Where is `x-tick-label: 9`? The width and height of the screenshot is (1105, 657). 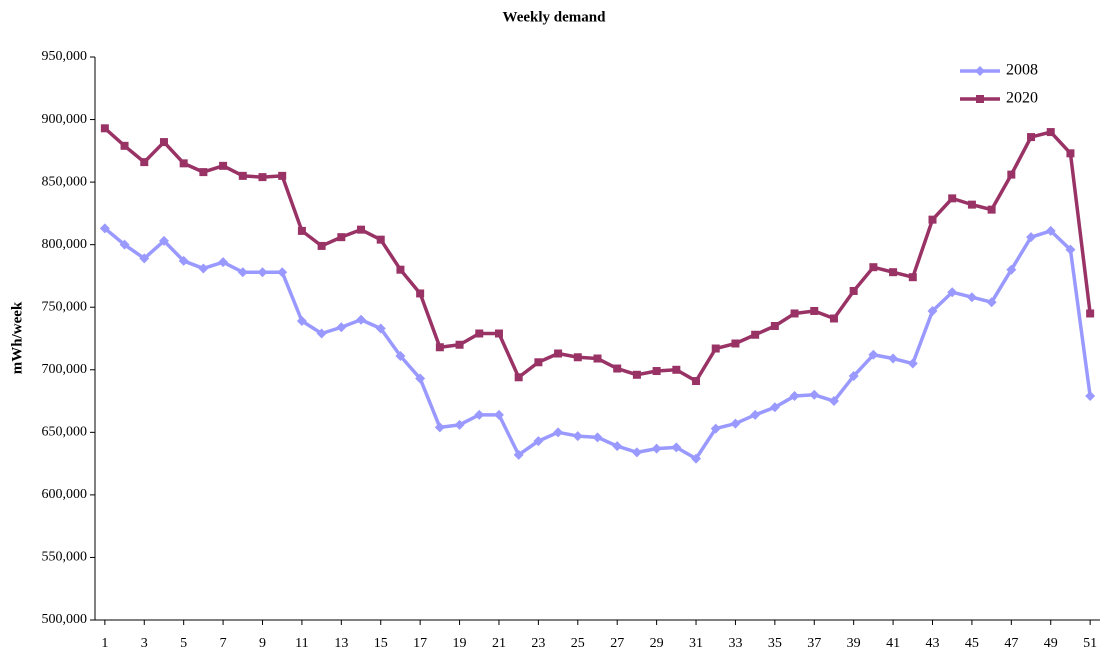
x-tick-label: 9 is located at coordinates (262, 643).